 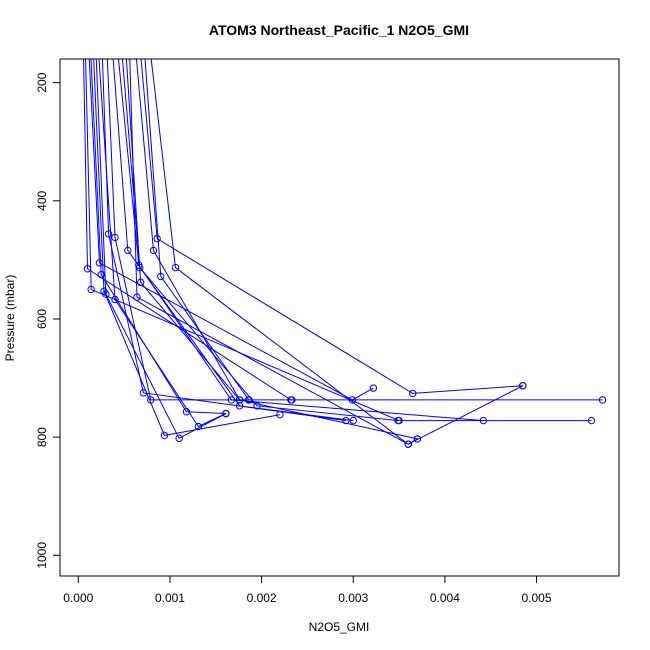 I want to click on y-tick-label: 400, so click(x=42, y=200).